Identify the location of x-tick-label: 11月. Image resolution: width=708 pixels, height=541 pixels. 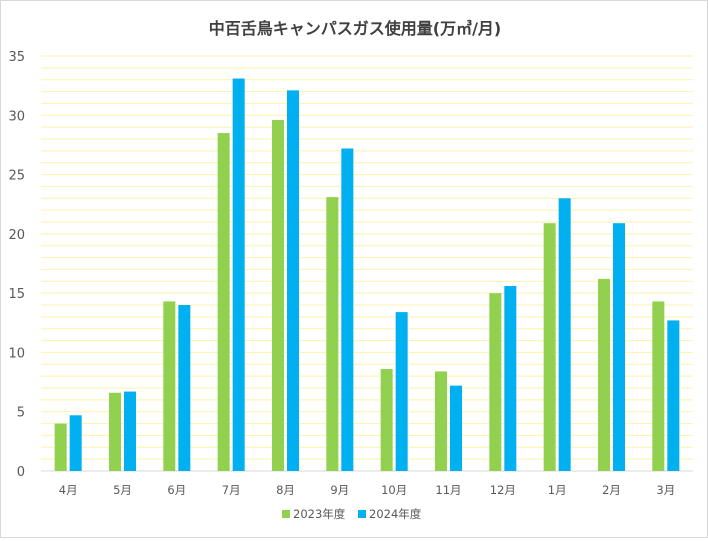
(448, 490).